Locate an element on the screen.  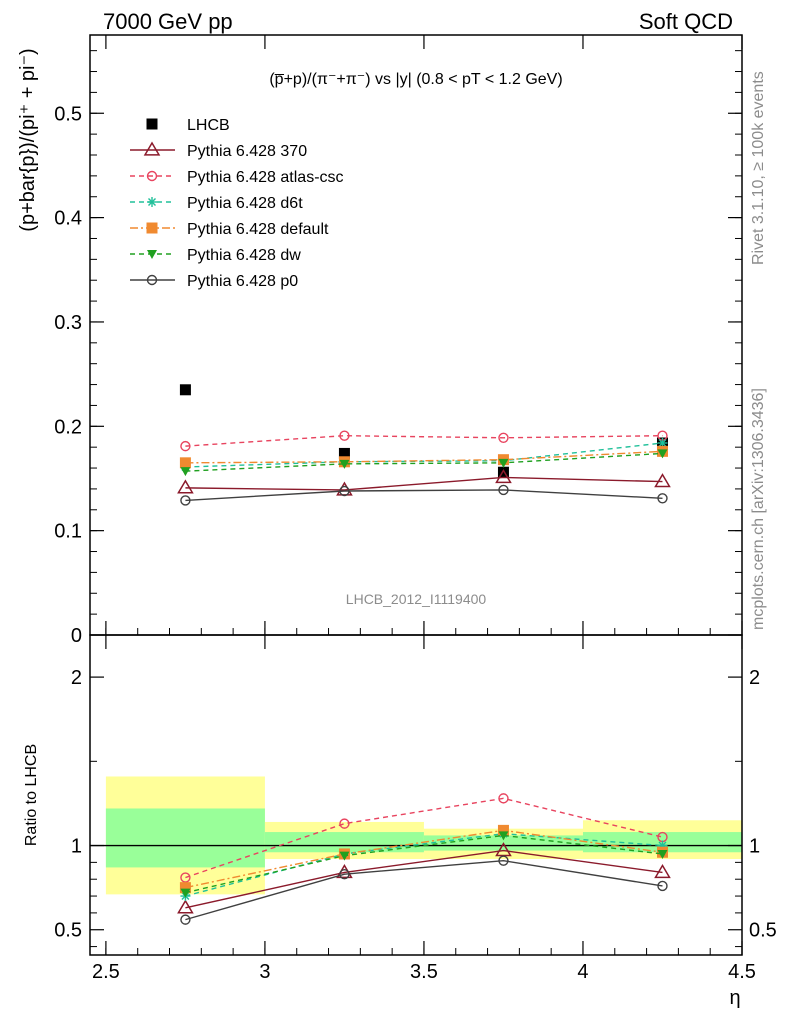
main-series-4-point is located at coordinates (185, 463).